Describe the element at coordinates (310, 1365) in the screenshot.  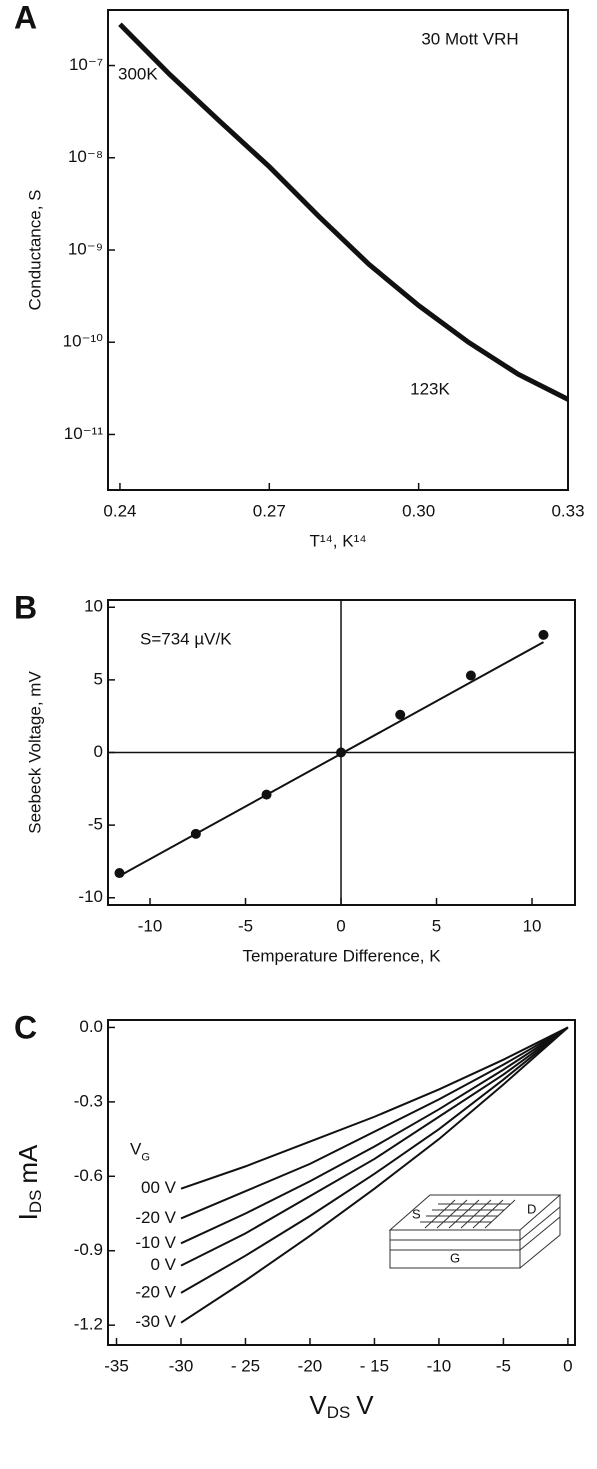
I see `x-tick-label: -20` at that location.